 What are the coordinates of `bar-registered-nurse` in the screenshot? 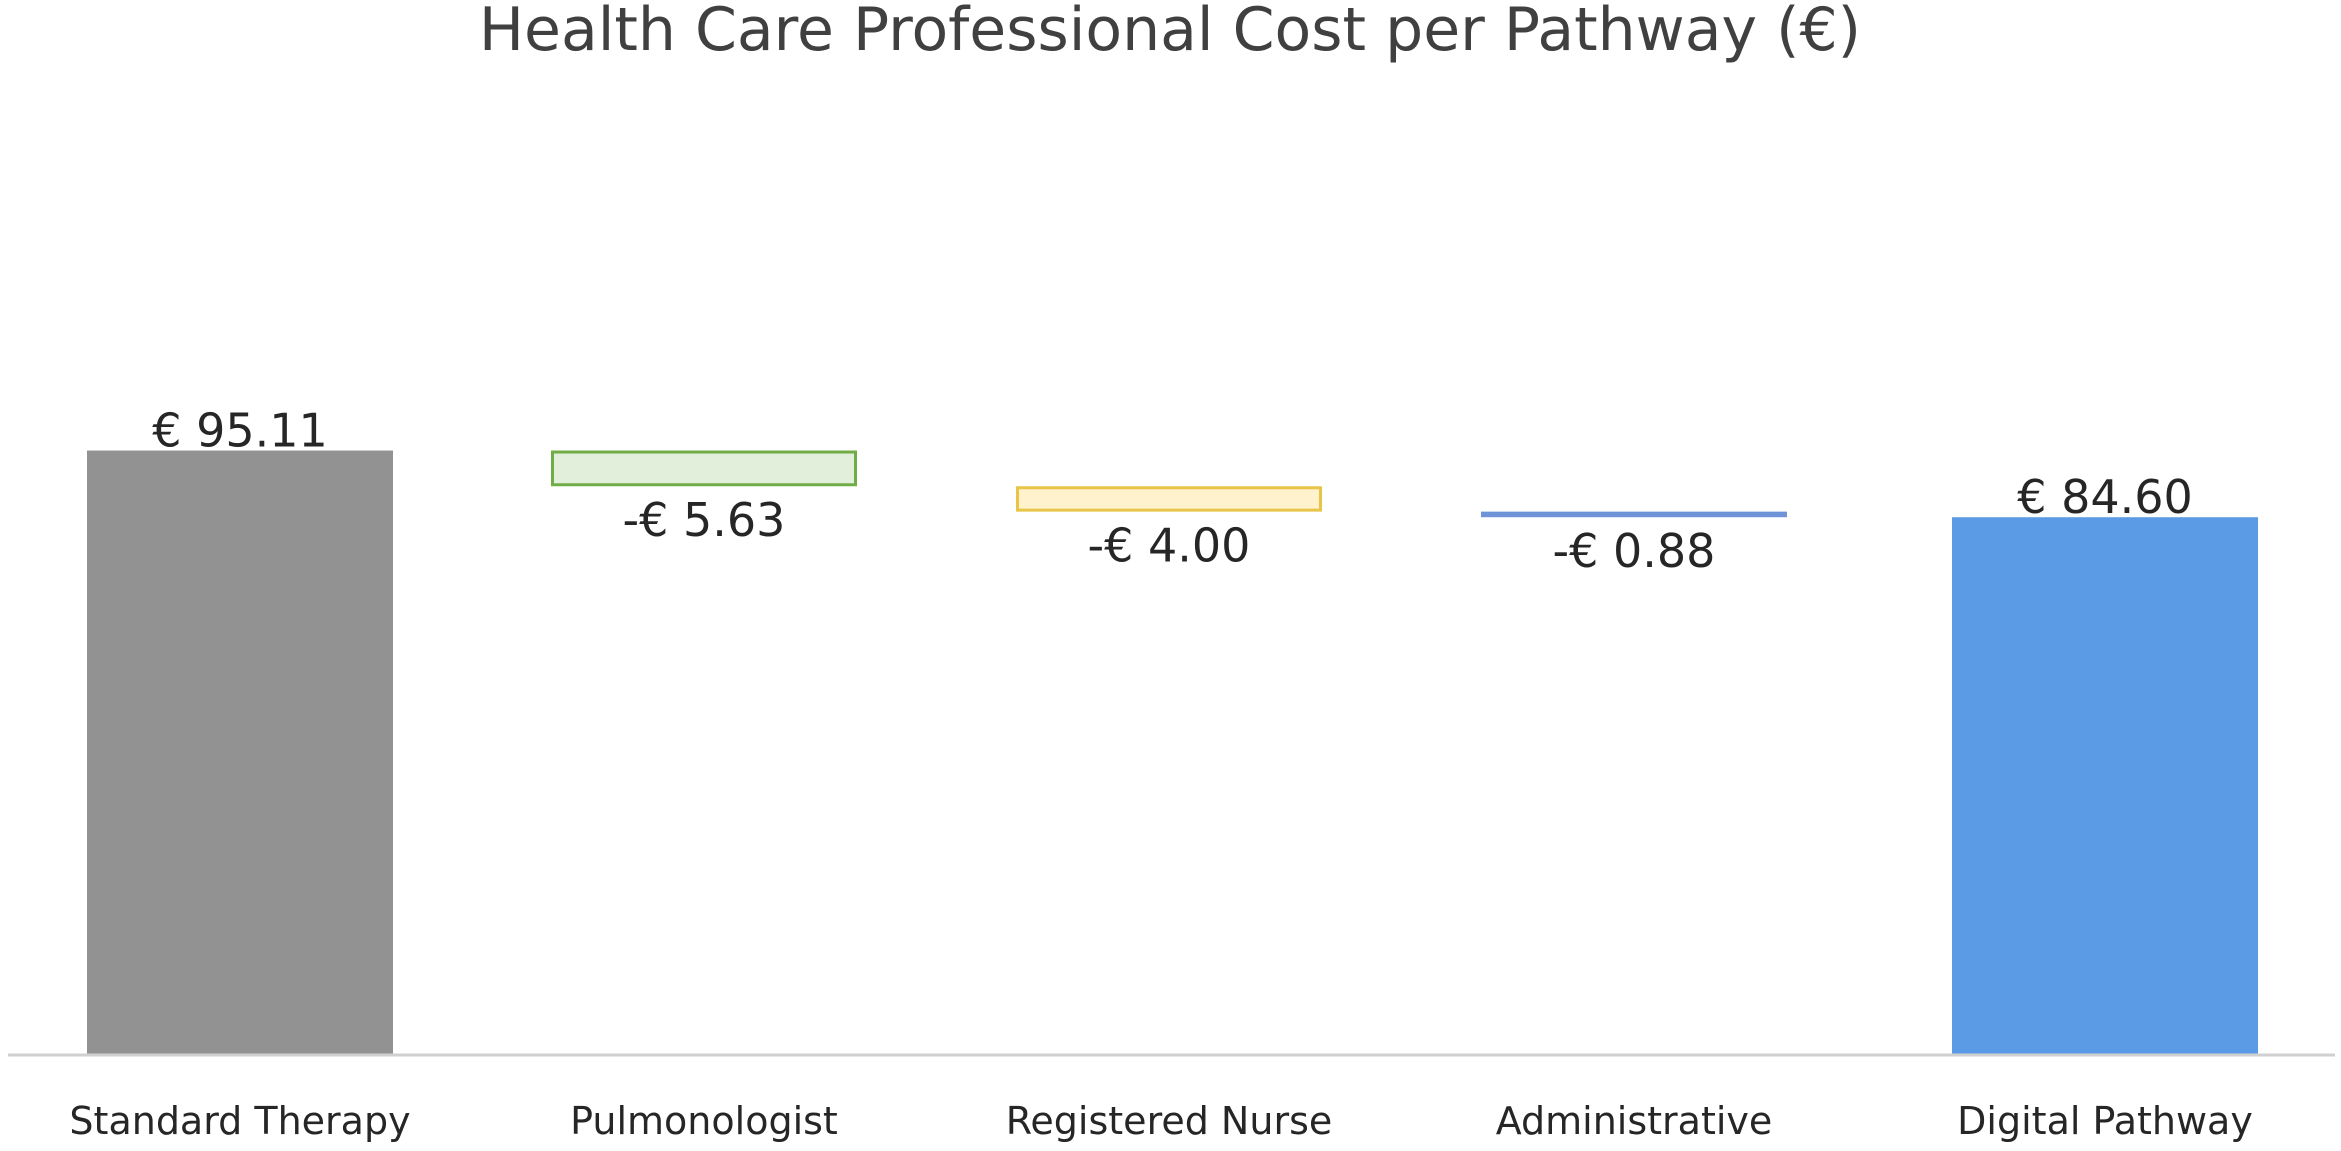 It's located at (1169, 499).